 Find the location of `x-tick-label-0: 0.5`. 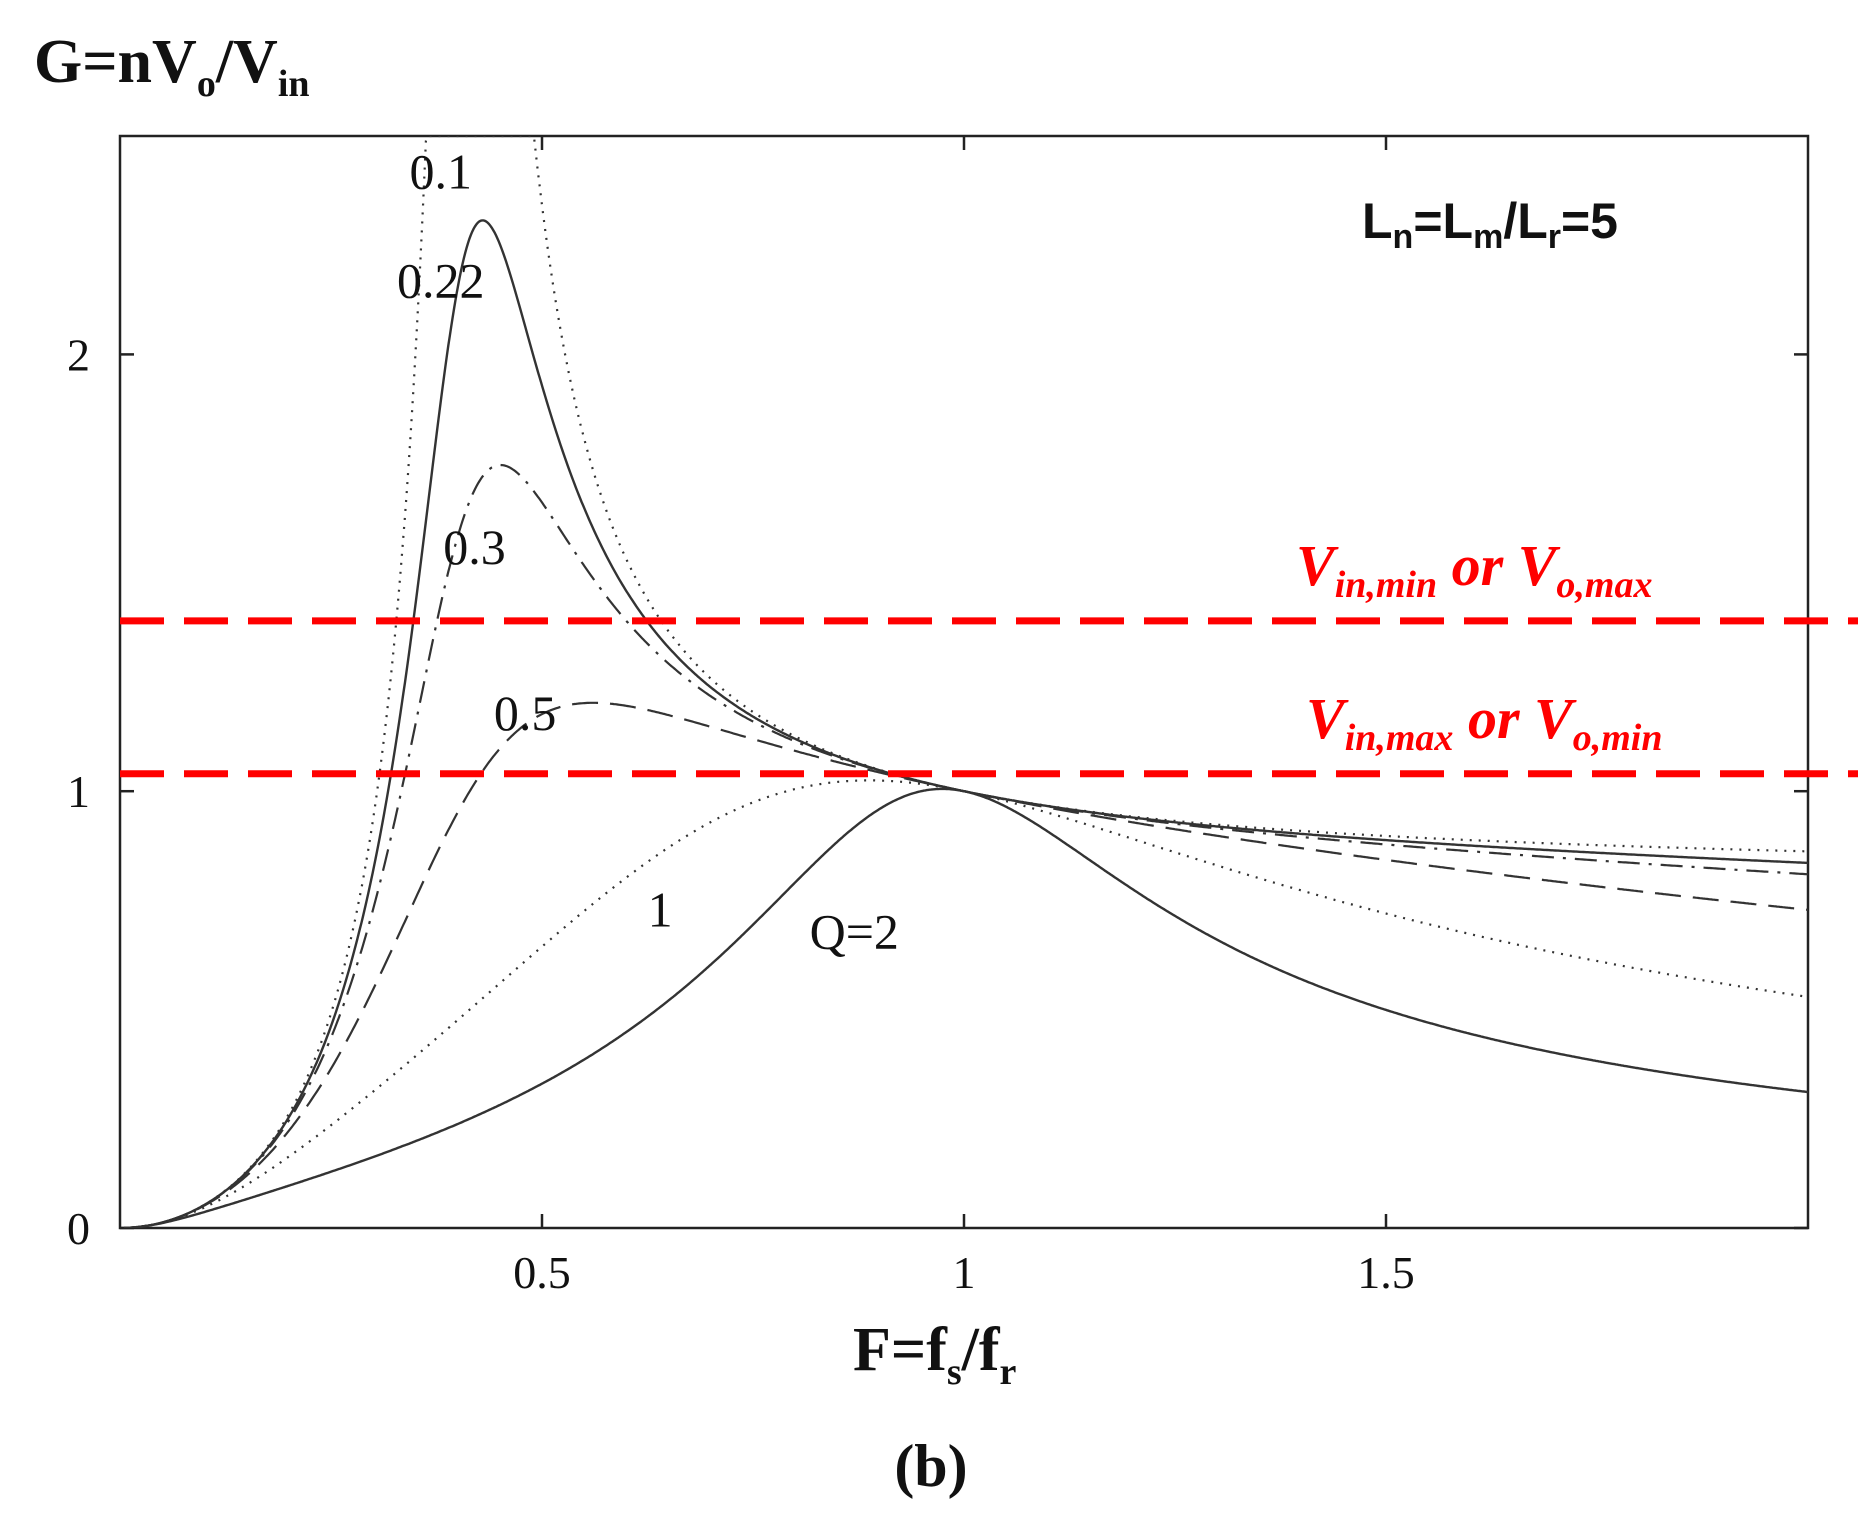

x-tick-label-0: 0.5 is located at coordinates (542, 1272).